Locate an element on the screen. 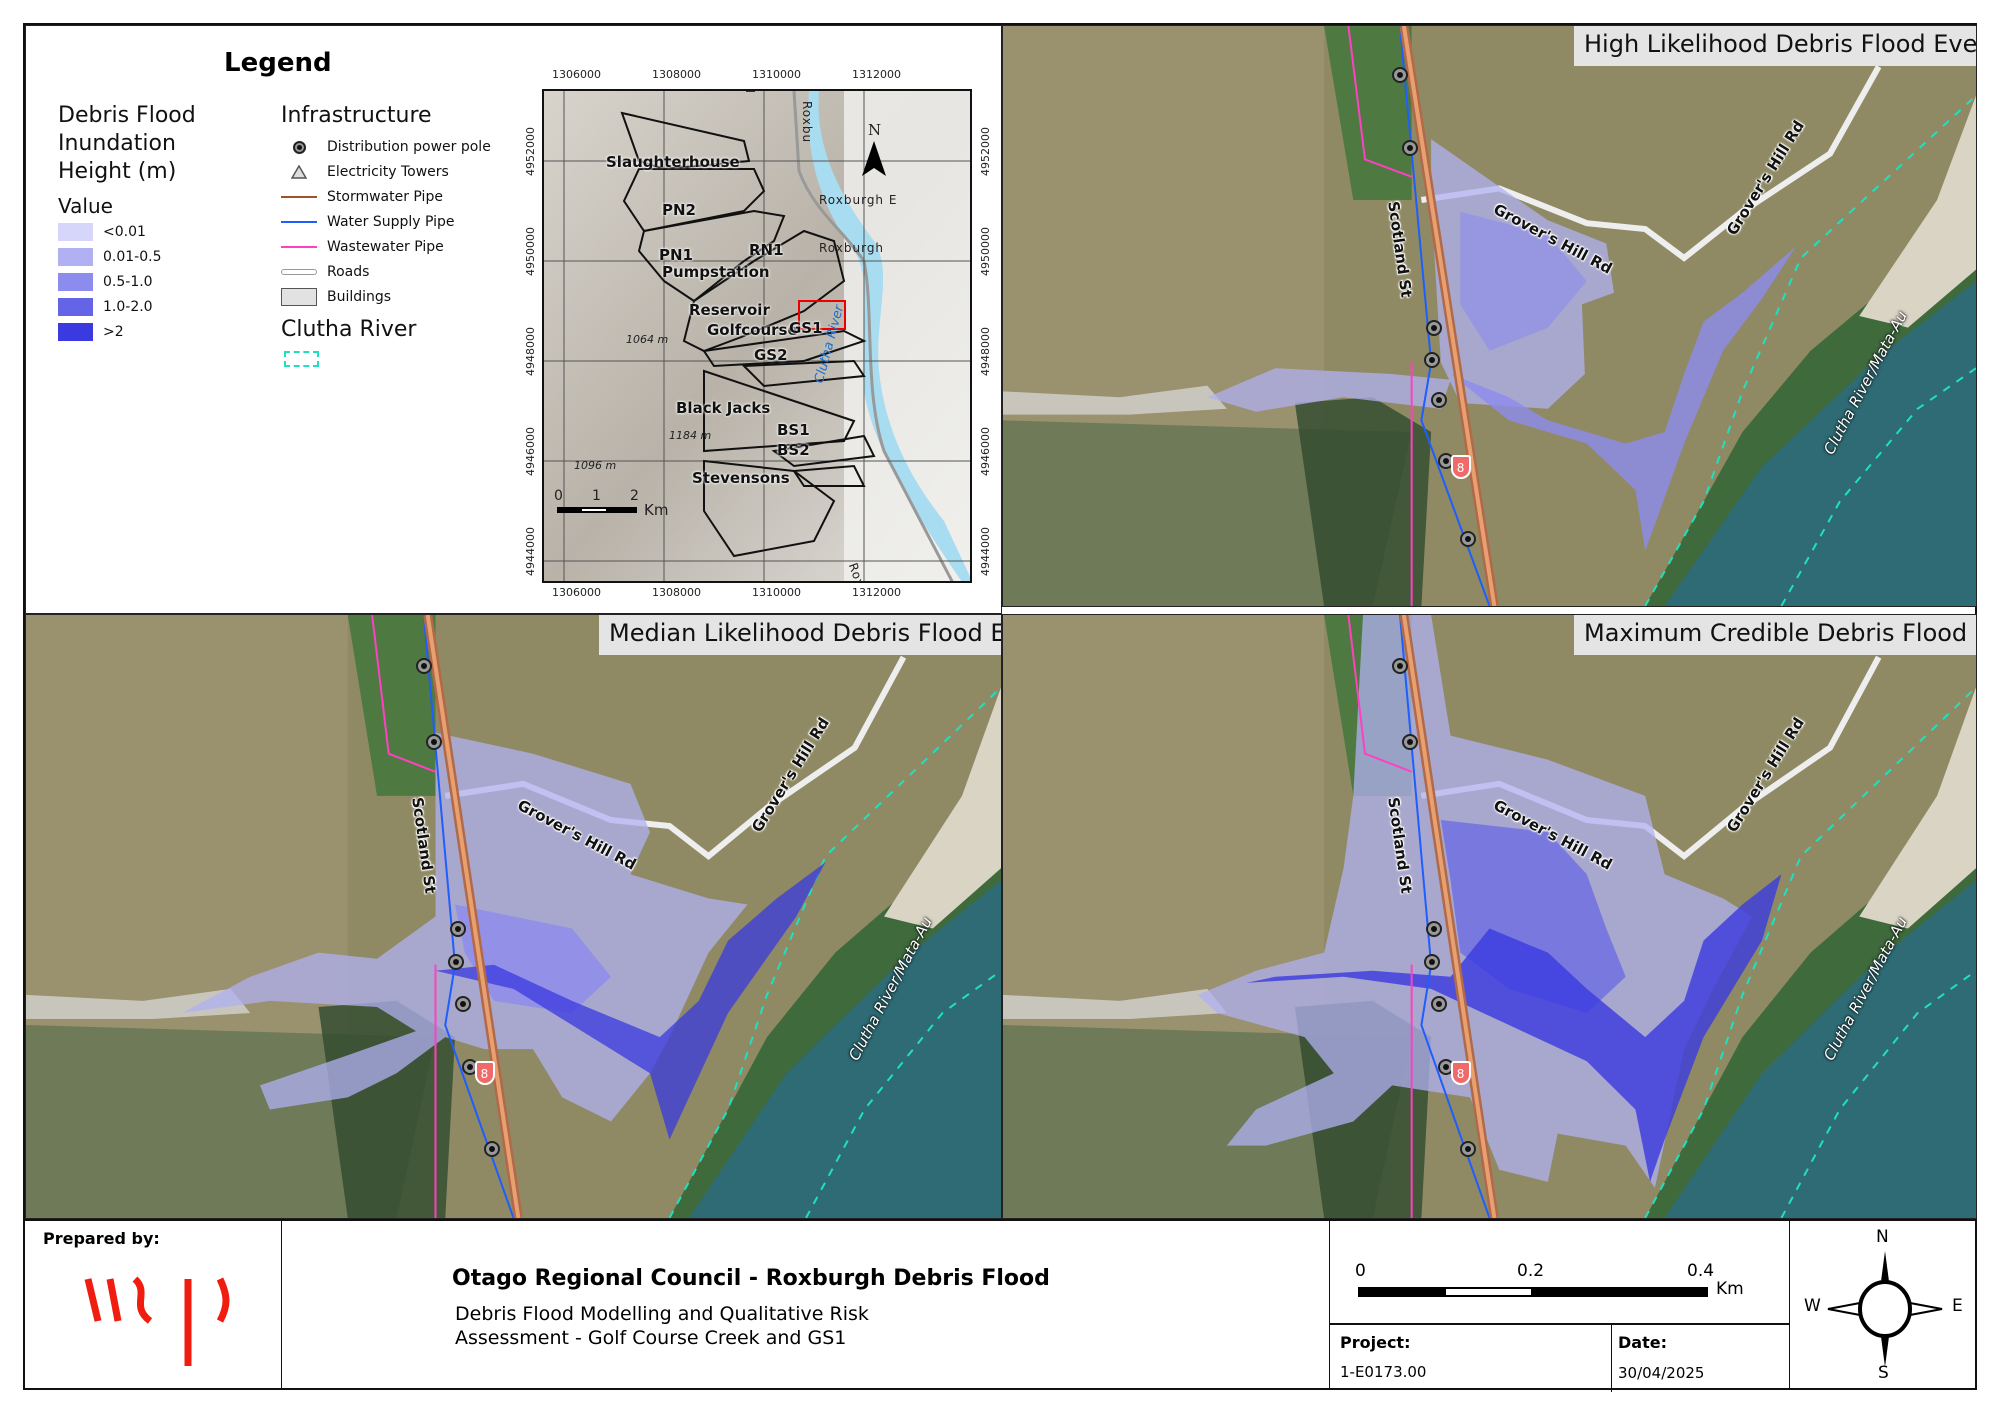 The image size is (2000, 1414). y-tick-left: 4952000 is located at coordinates (530, 151).